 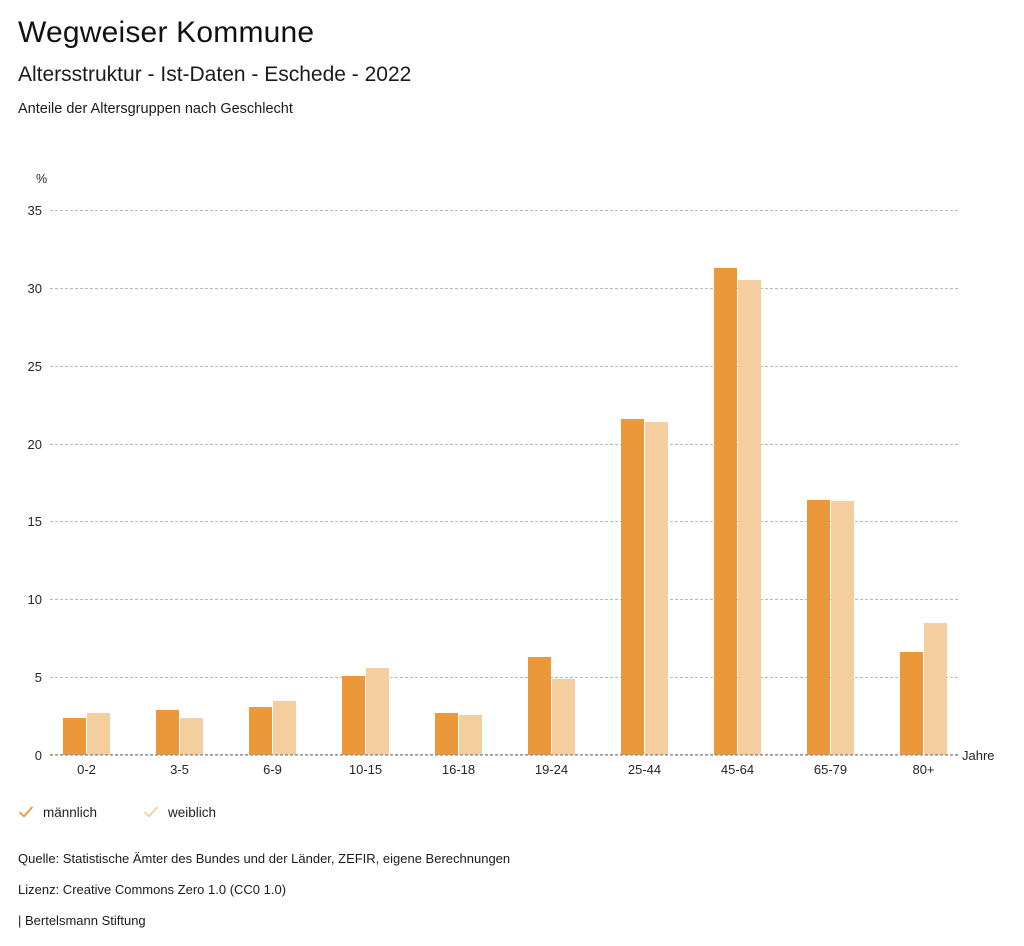 I want to click on y-axis-tick-label: 5, so click(x=38, y=678).